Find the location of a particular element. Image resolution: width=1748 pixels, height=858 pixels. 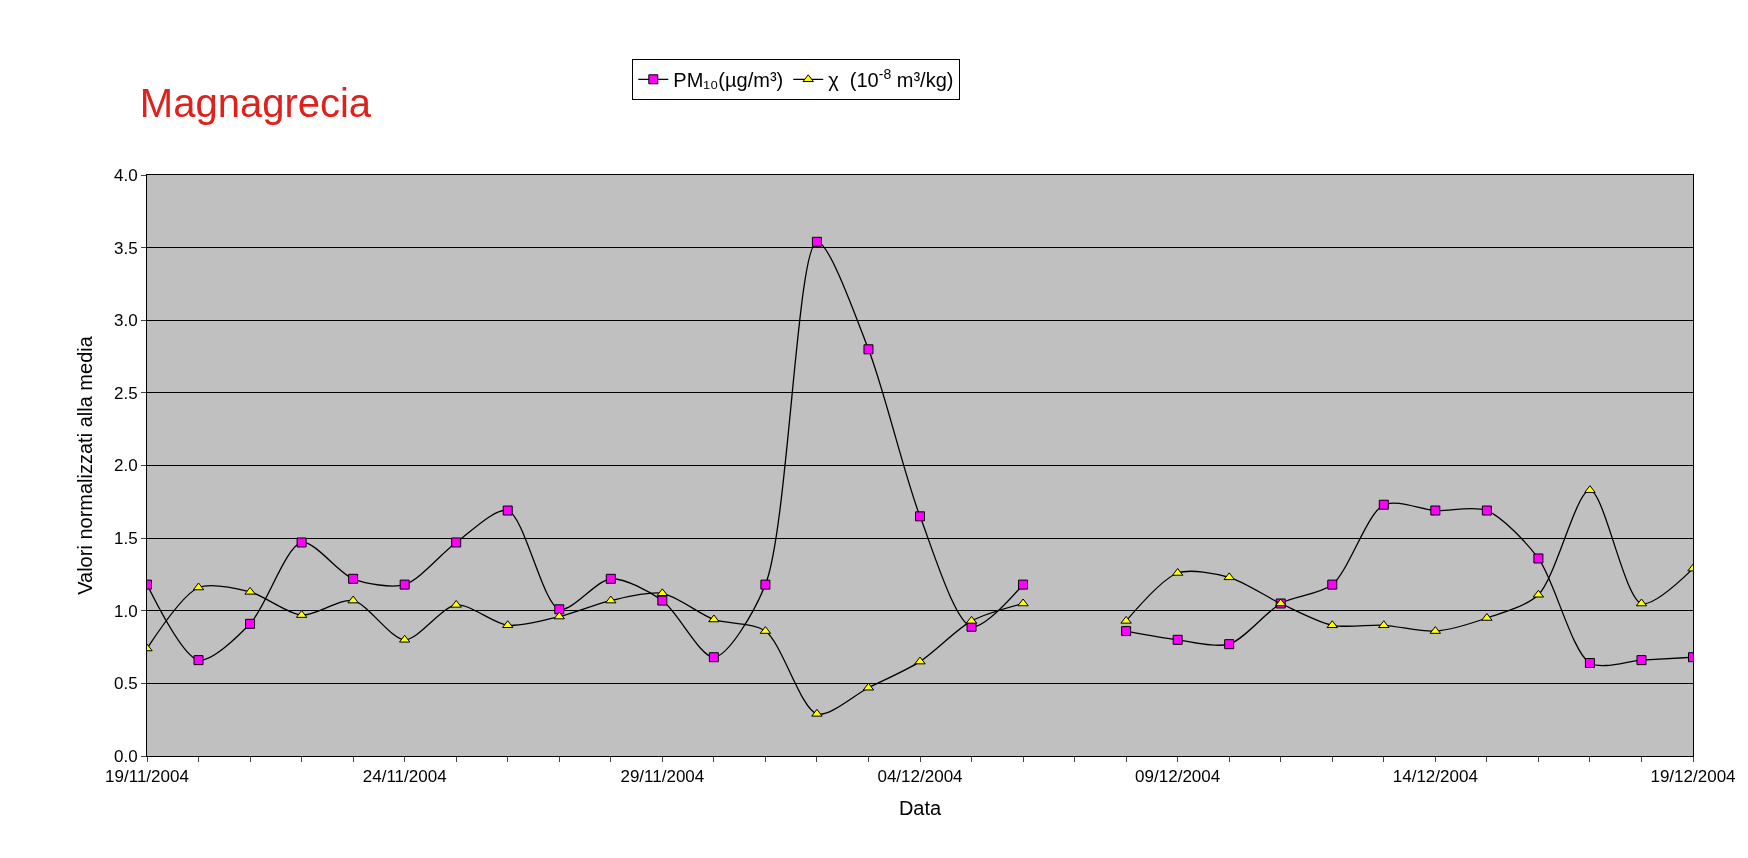

y-tick-label: 1.5 is located at coordinates (125, 539).